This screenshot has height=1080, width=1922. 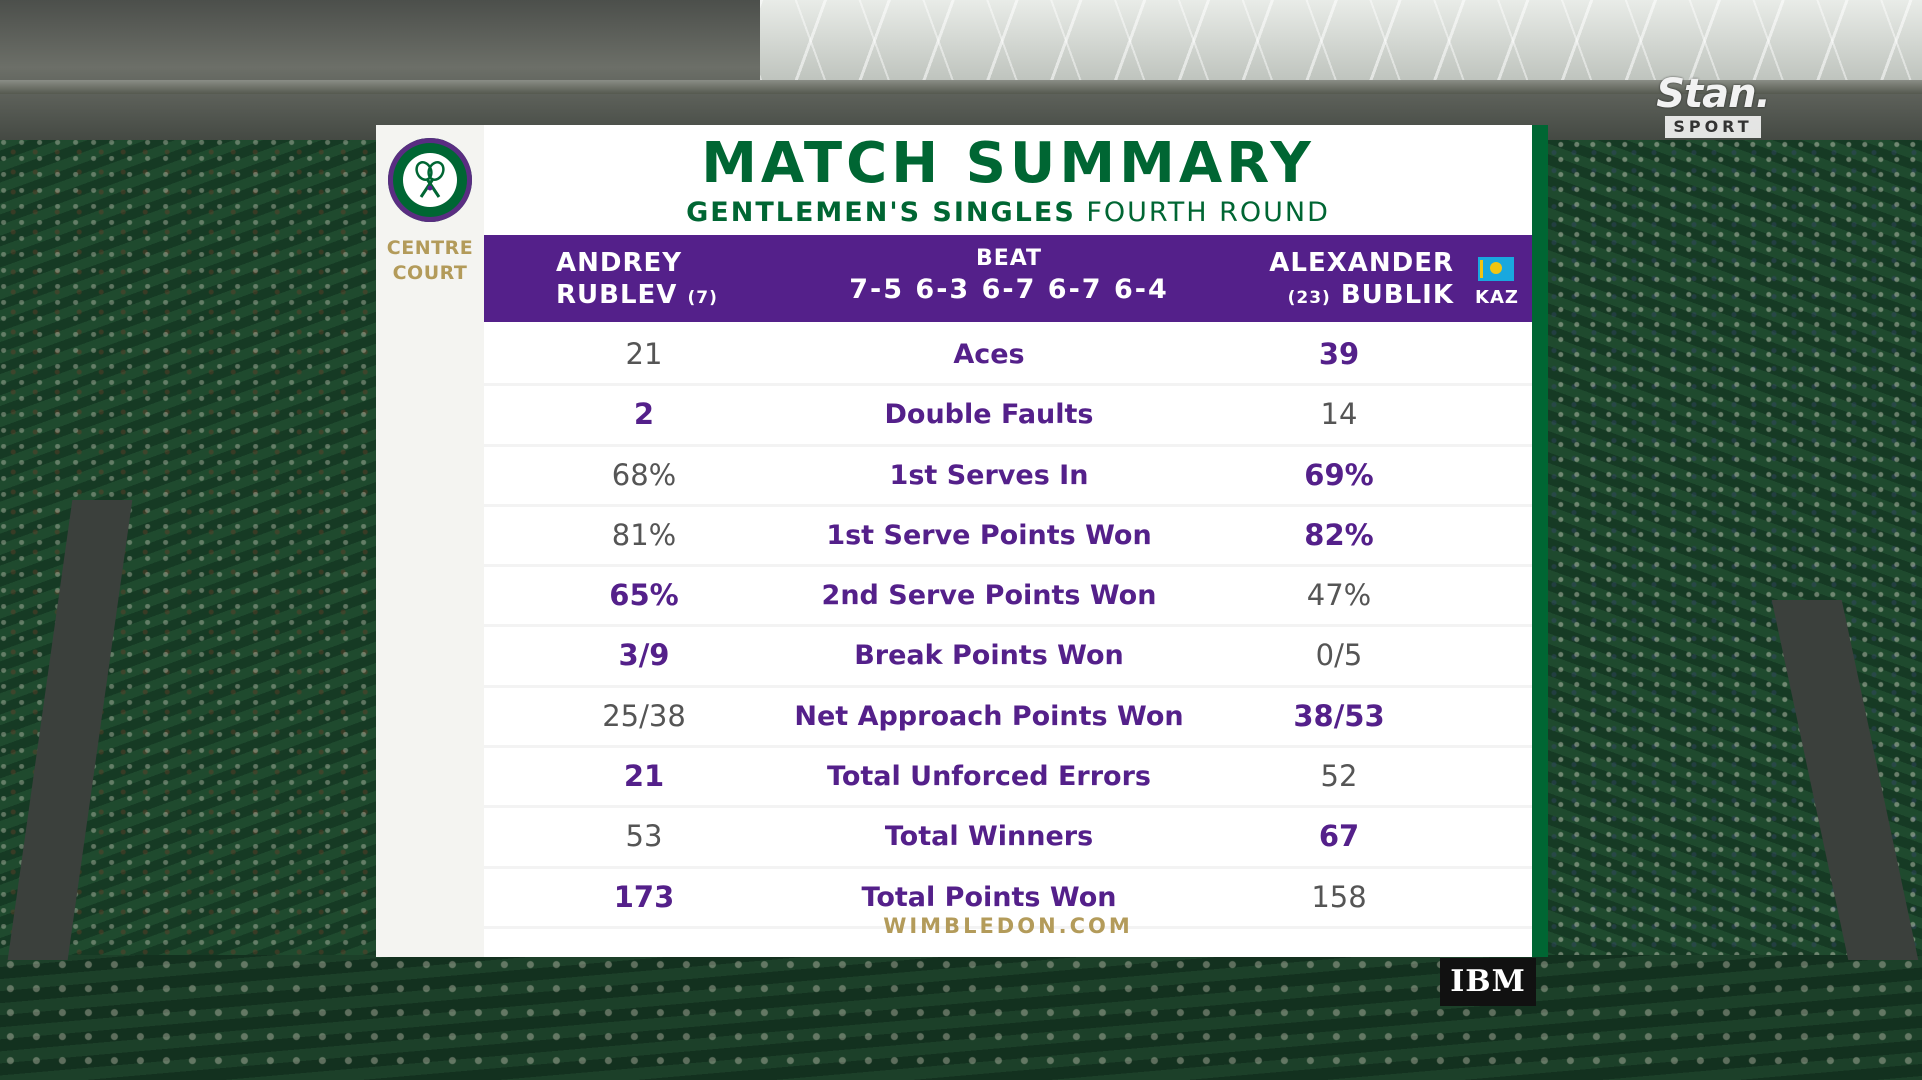 What do you see at coordinates (1008, 926) in the screenshot?
I see `website-link: WIMBLEDON.COM` at bounding box center [1008, 926].